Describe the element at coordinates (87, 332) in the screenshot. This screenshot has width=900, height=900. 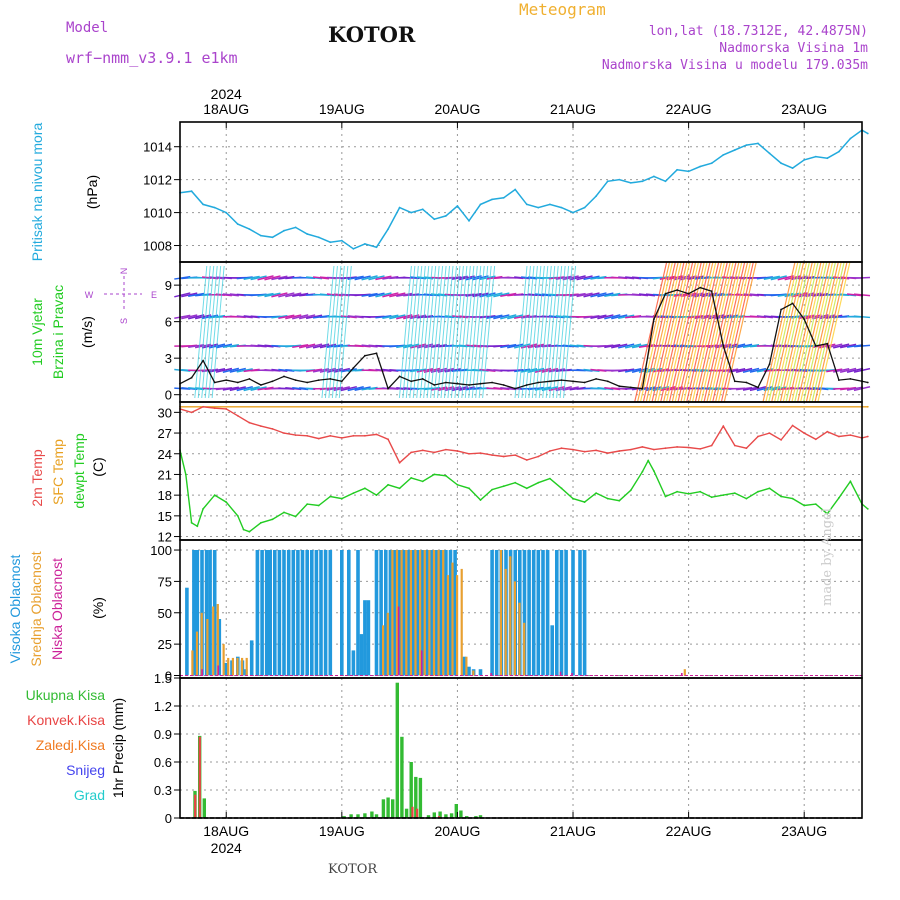
I see `wind-unit-label: (m/s)` at that location.